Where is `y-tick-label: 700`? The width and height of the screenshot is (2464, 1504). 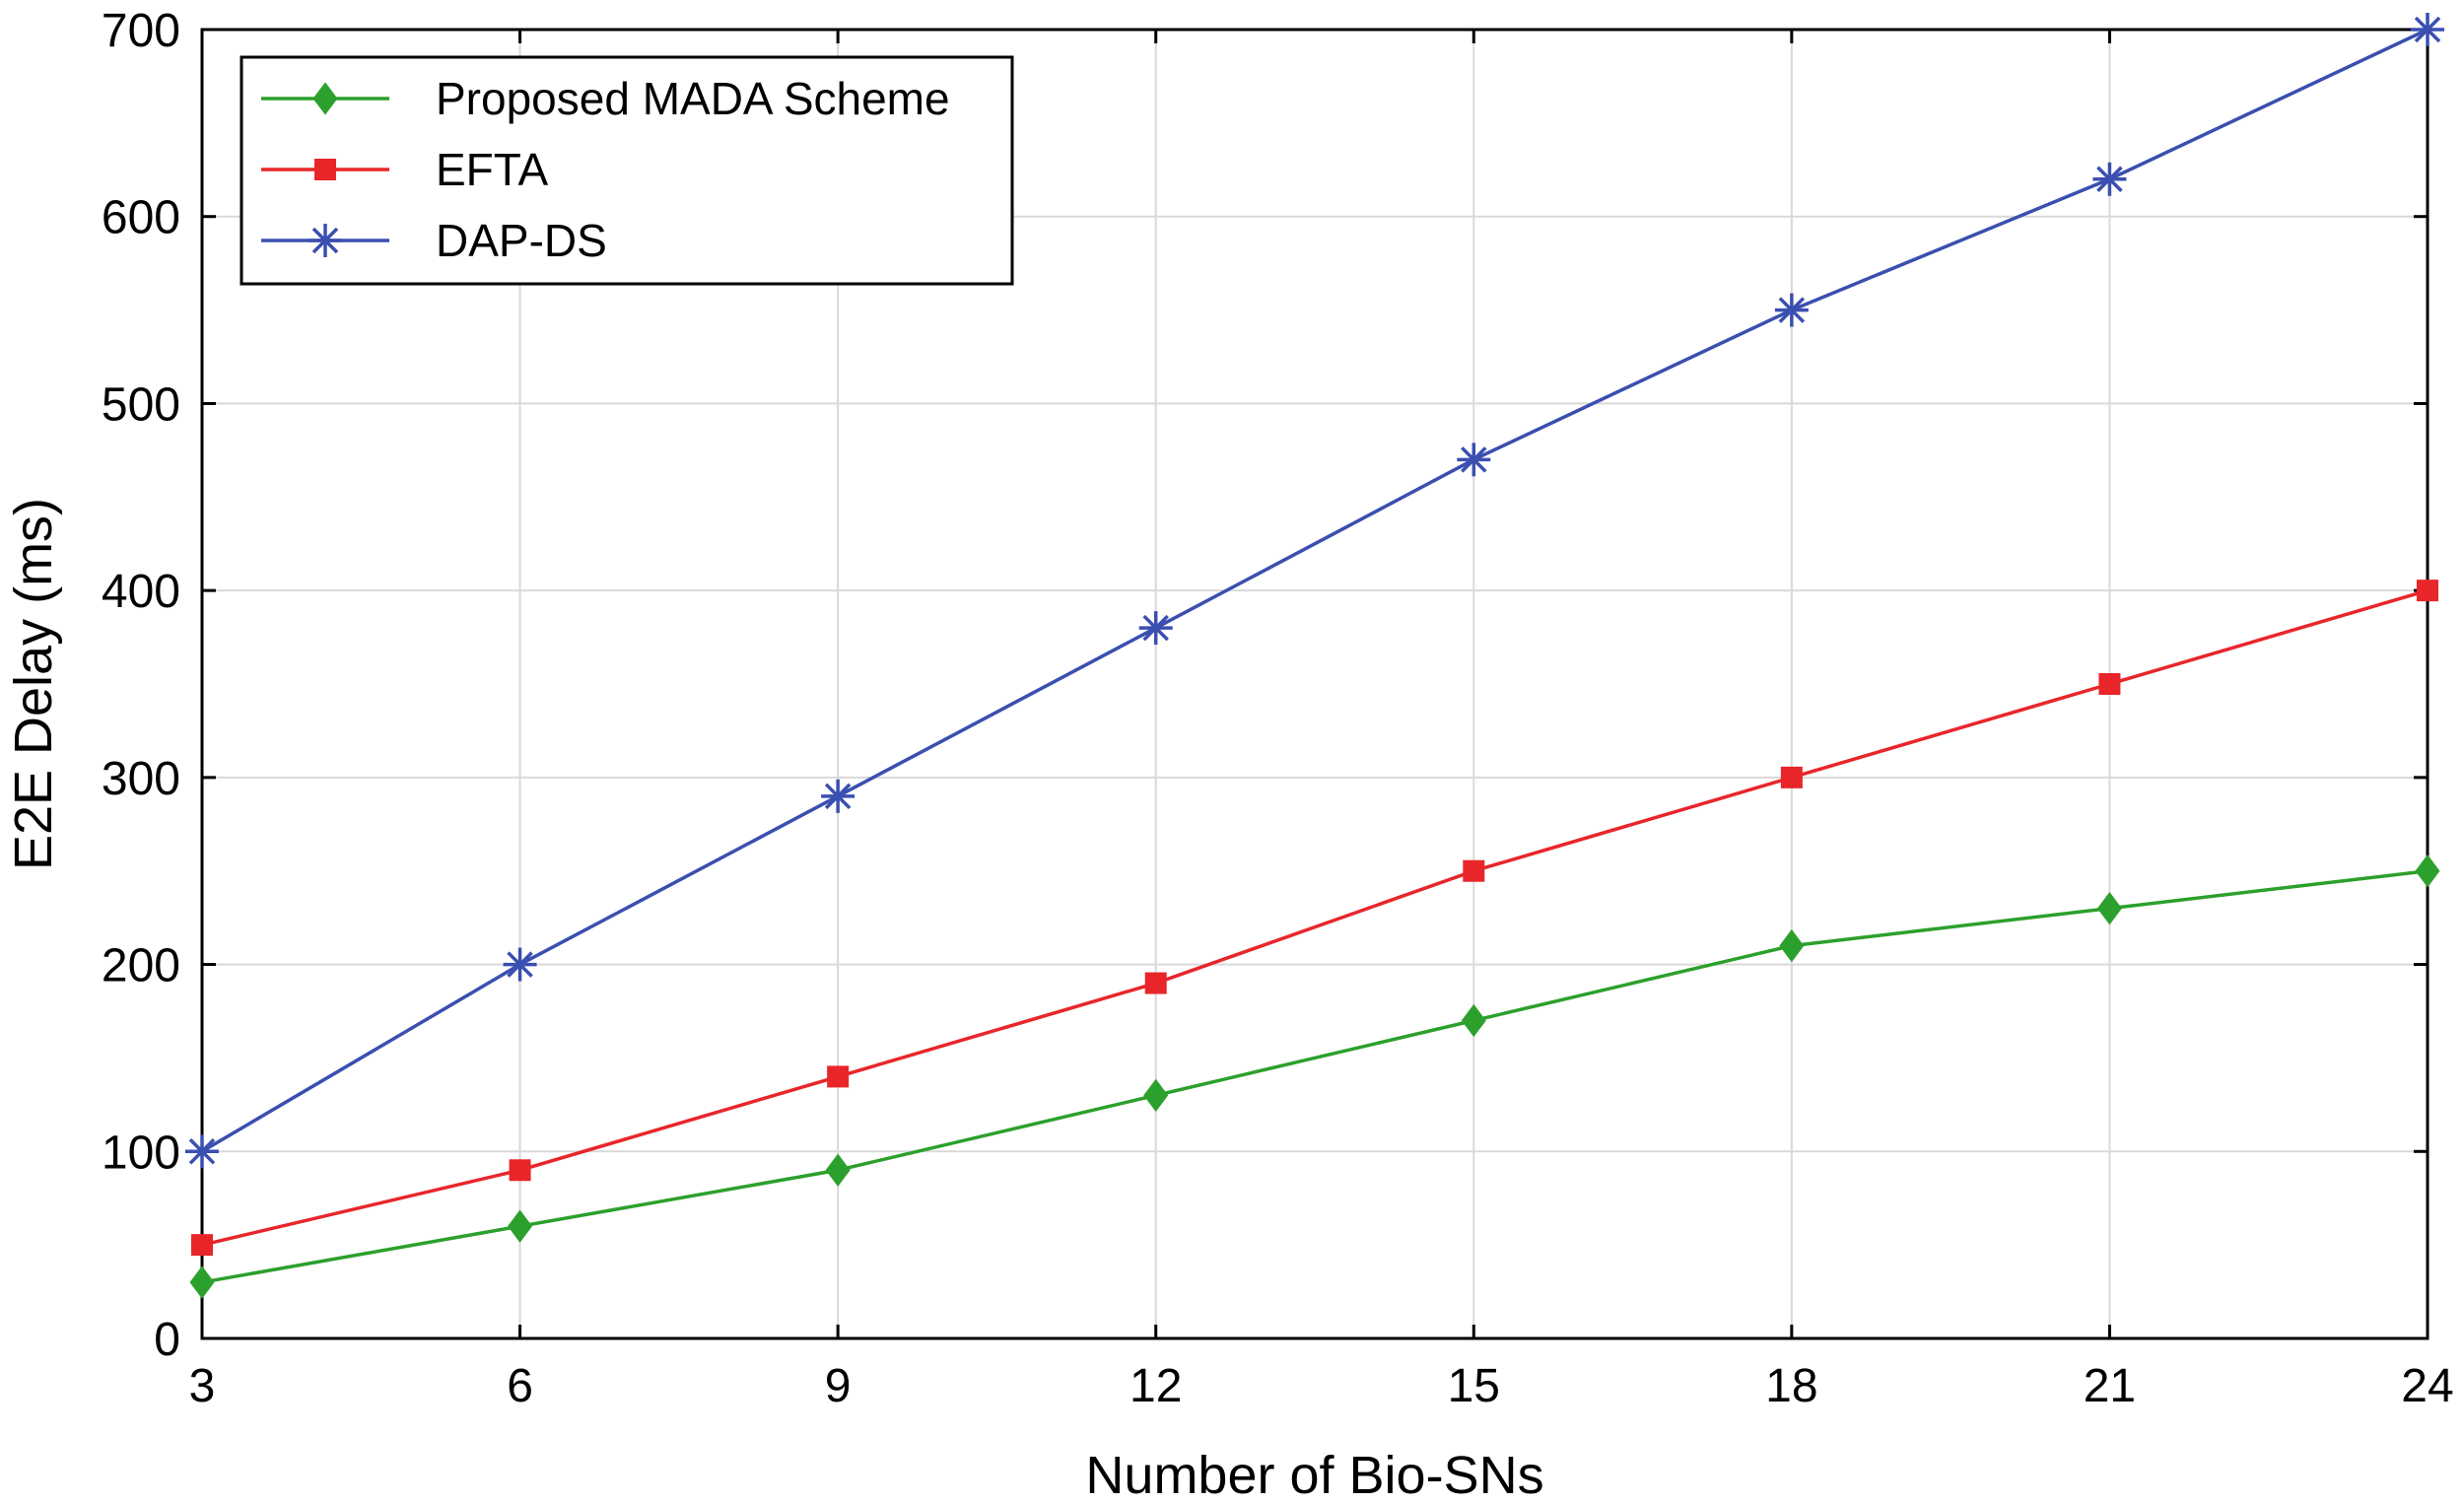 y-tick-label: 700 is located at coordinates (141, 31).